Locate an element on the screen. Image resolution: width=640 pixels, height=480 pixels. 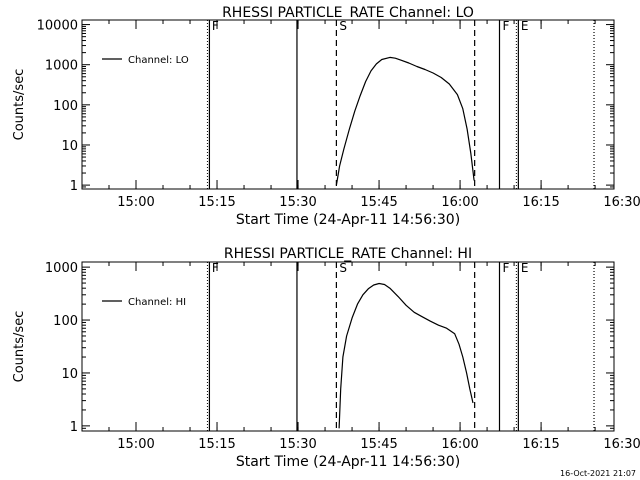
legend-label: Channel: HI is located at coordinates (157, 302).